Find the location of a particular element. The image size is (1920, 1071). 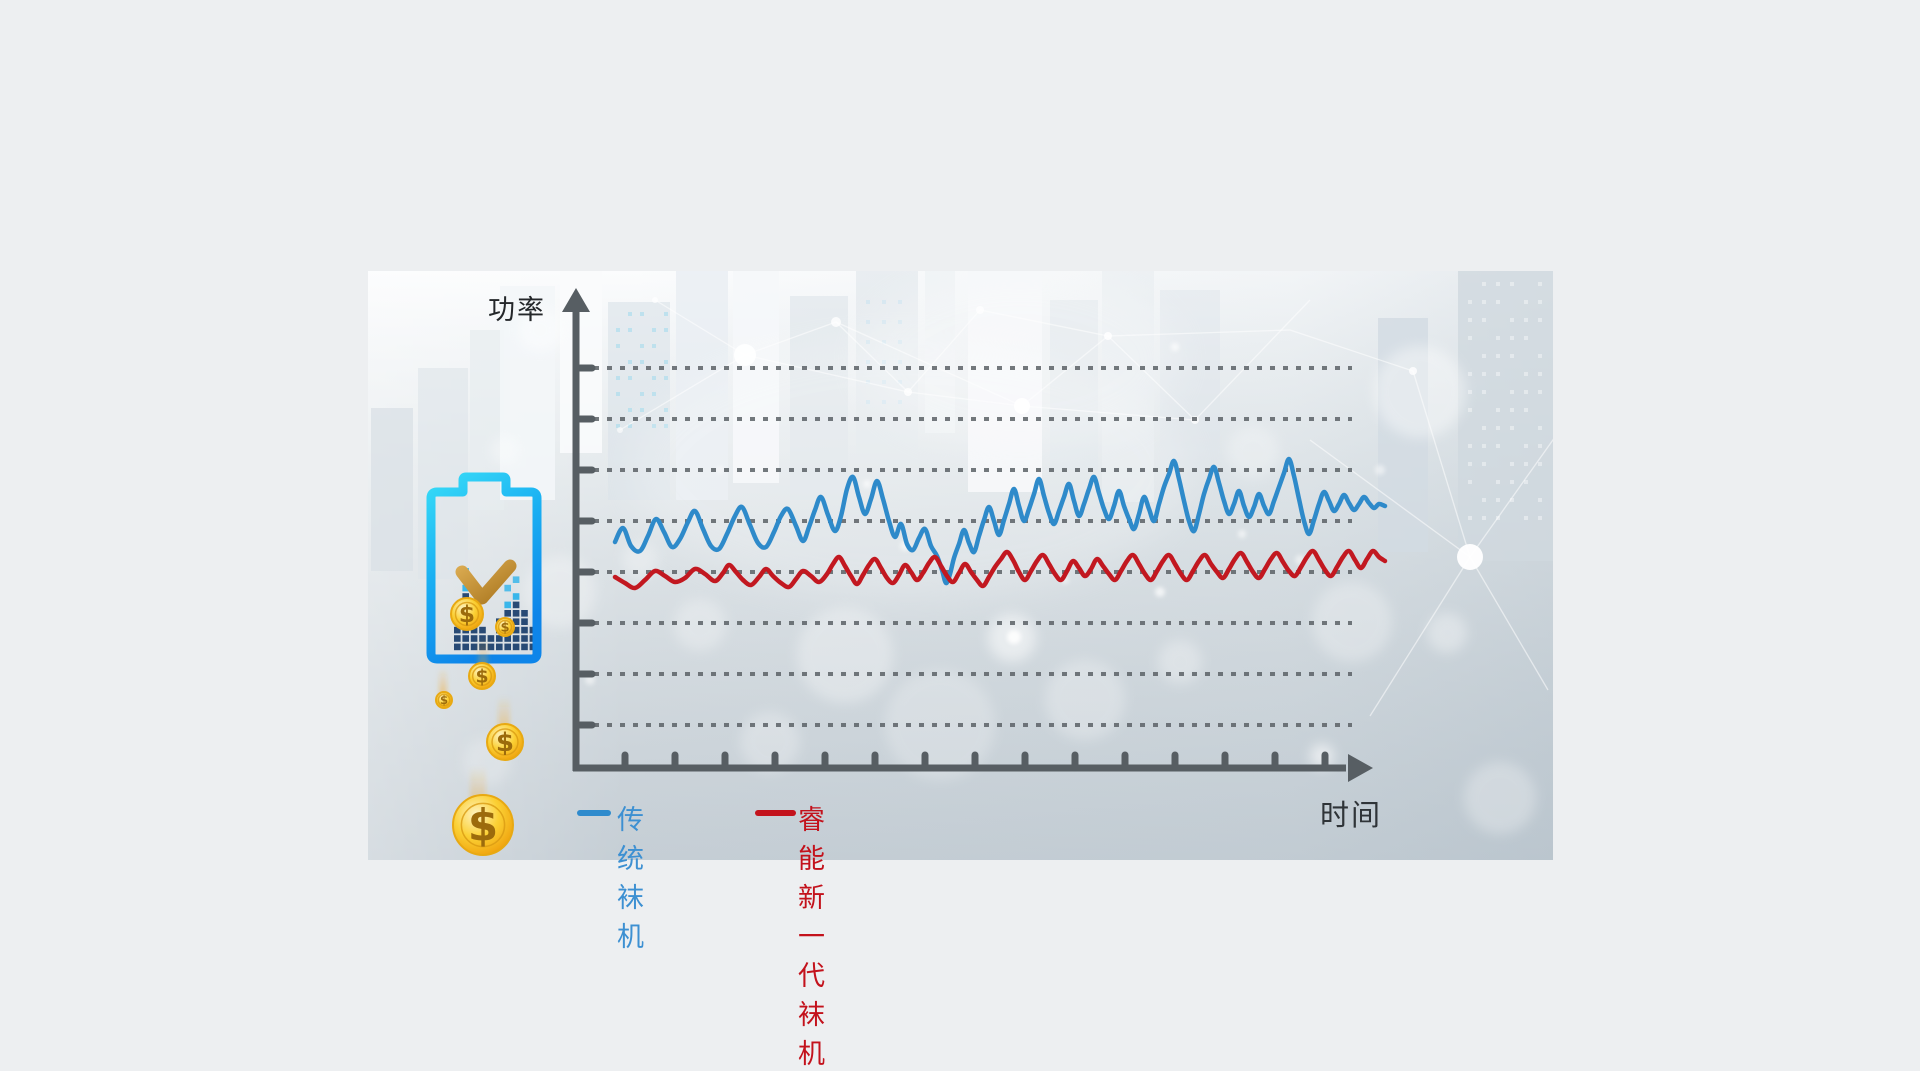

red-series-line is located at coordinates (1000, 569).